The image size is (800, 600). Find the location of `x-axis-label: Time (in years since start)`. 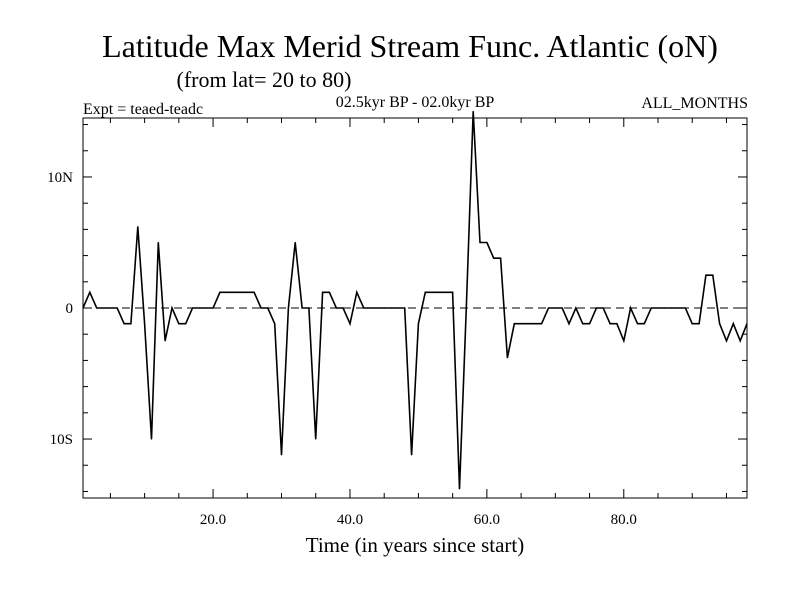

x-axis-label: Time (in years since start) is located at coordinates (415, 545).